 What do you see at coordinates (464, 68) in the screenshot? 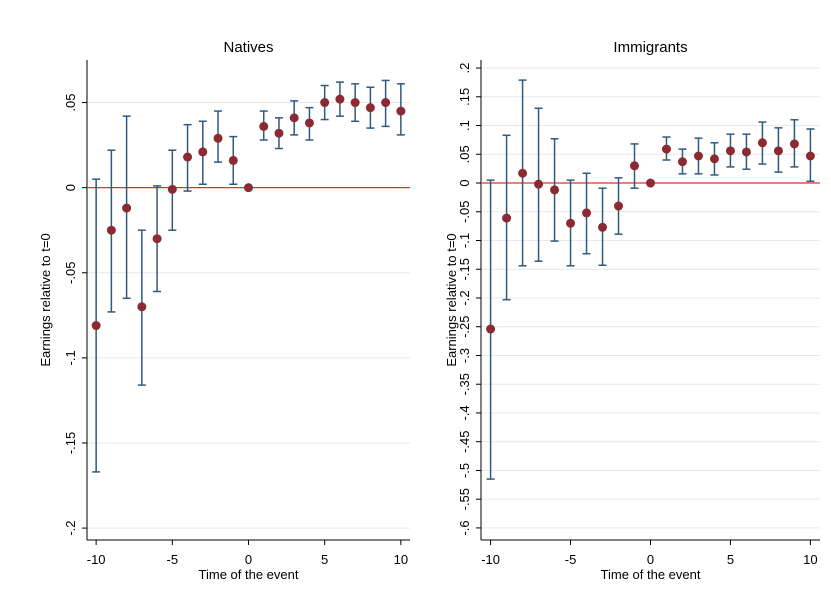
I see `y-tick-label: .2` at bounding box center [464, 68].